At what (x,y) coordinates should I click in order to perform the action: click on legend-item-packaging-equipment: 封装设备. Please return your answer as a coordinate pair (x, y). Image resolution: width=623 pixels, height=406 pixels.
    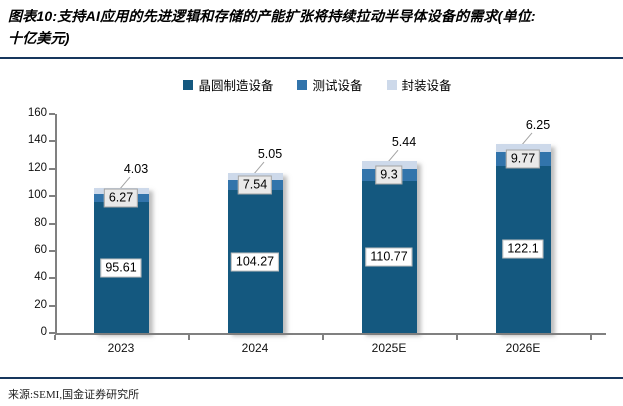
    Looking at the image, I should click on (419, 84).